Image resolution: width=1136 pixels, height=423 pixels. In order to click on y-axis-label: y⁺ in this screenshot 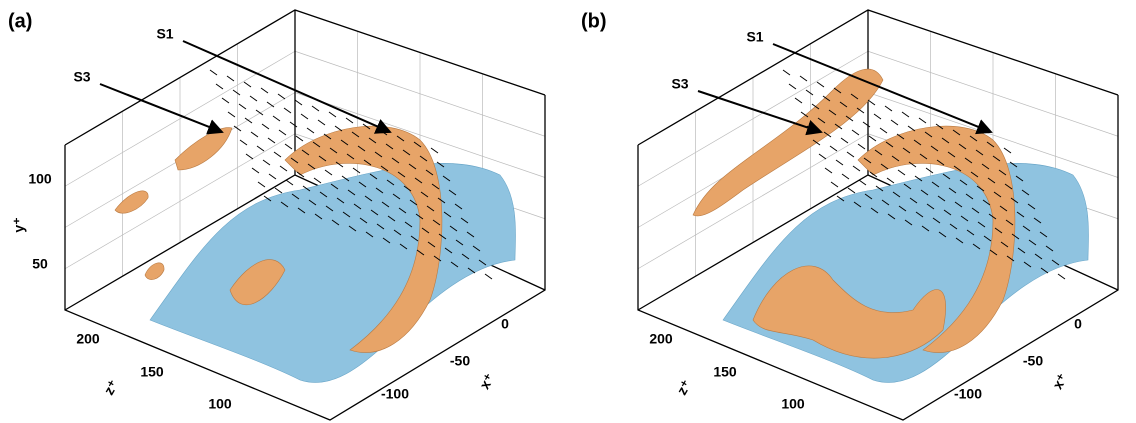, I will do `click(19, 224)`.